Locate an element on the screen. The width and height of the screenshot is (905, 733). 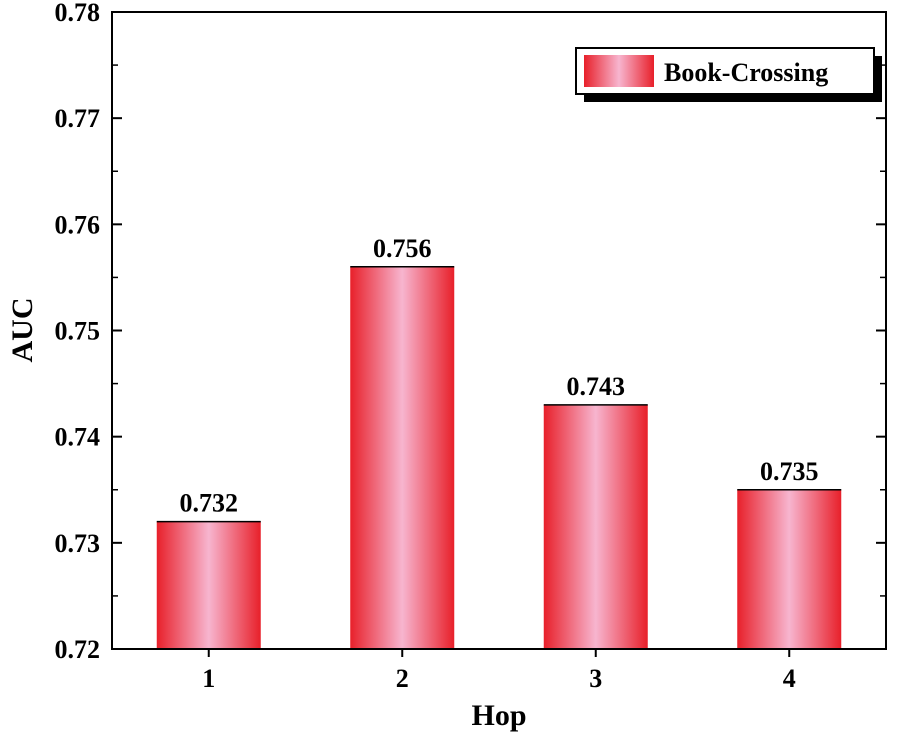
y-tick-label: 0.75 is located at coordinates (78, 331).